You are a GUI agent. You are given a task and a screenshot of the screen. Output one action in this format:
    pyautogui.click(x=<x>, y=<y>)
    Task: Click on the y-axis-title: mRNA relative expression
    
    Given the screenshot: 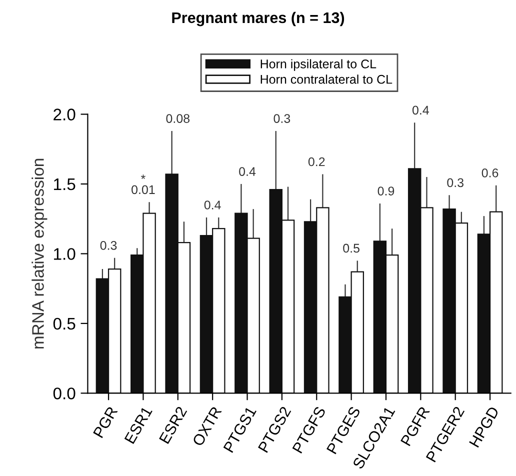 What is the action you would take?
    pyautogui.click(x=40, y=253)
    